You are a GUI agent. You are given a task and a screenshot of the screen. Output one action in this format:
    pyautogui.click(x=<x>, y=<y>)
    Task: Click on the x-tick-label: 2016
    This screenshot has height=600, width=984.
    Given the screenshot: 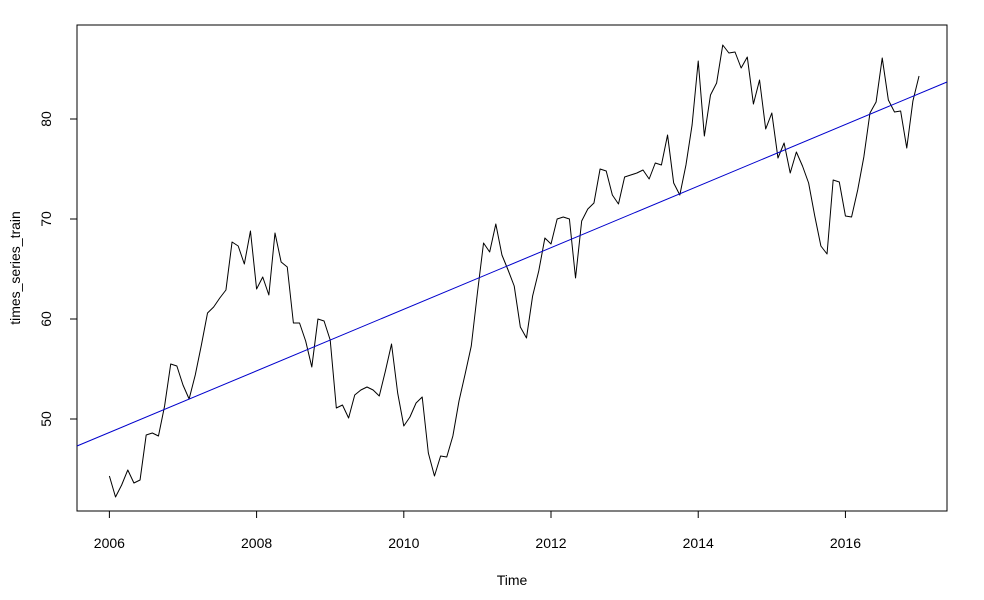 What is the action you would take?
    pyautogui.click(x=845, y=543)
    